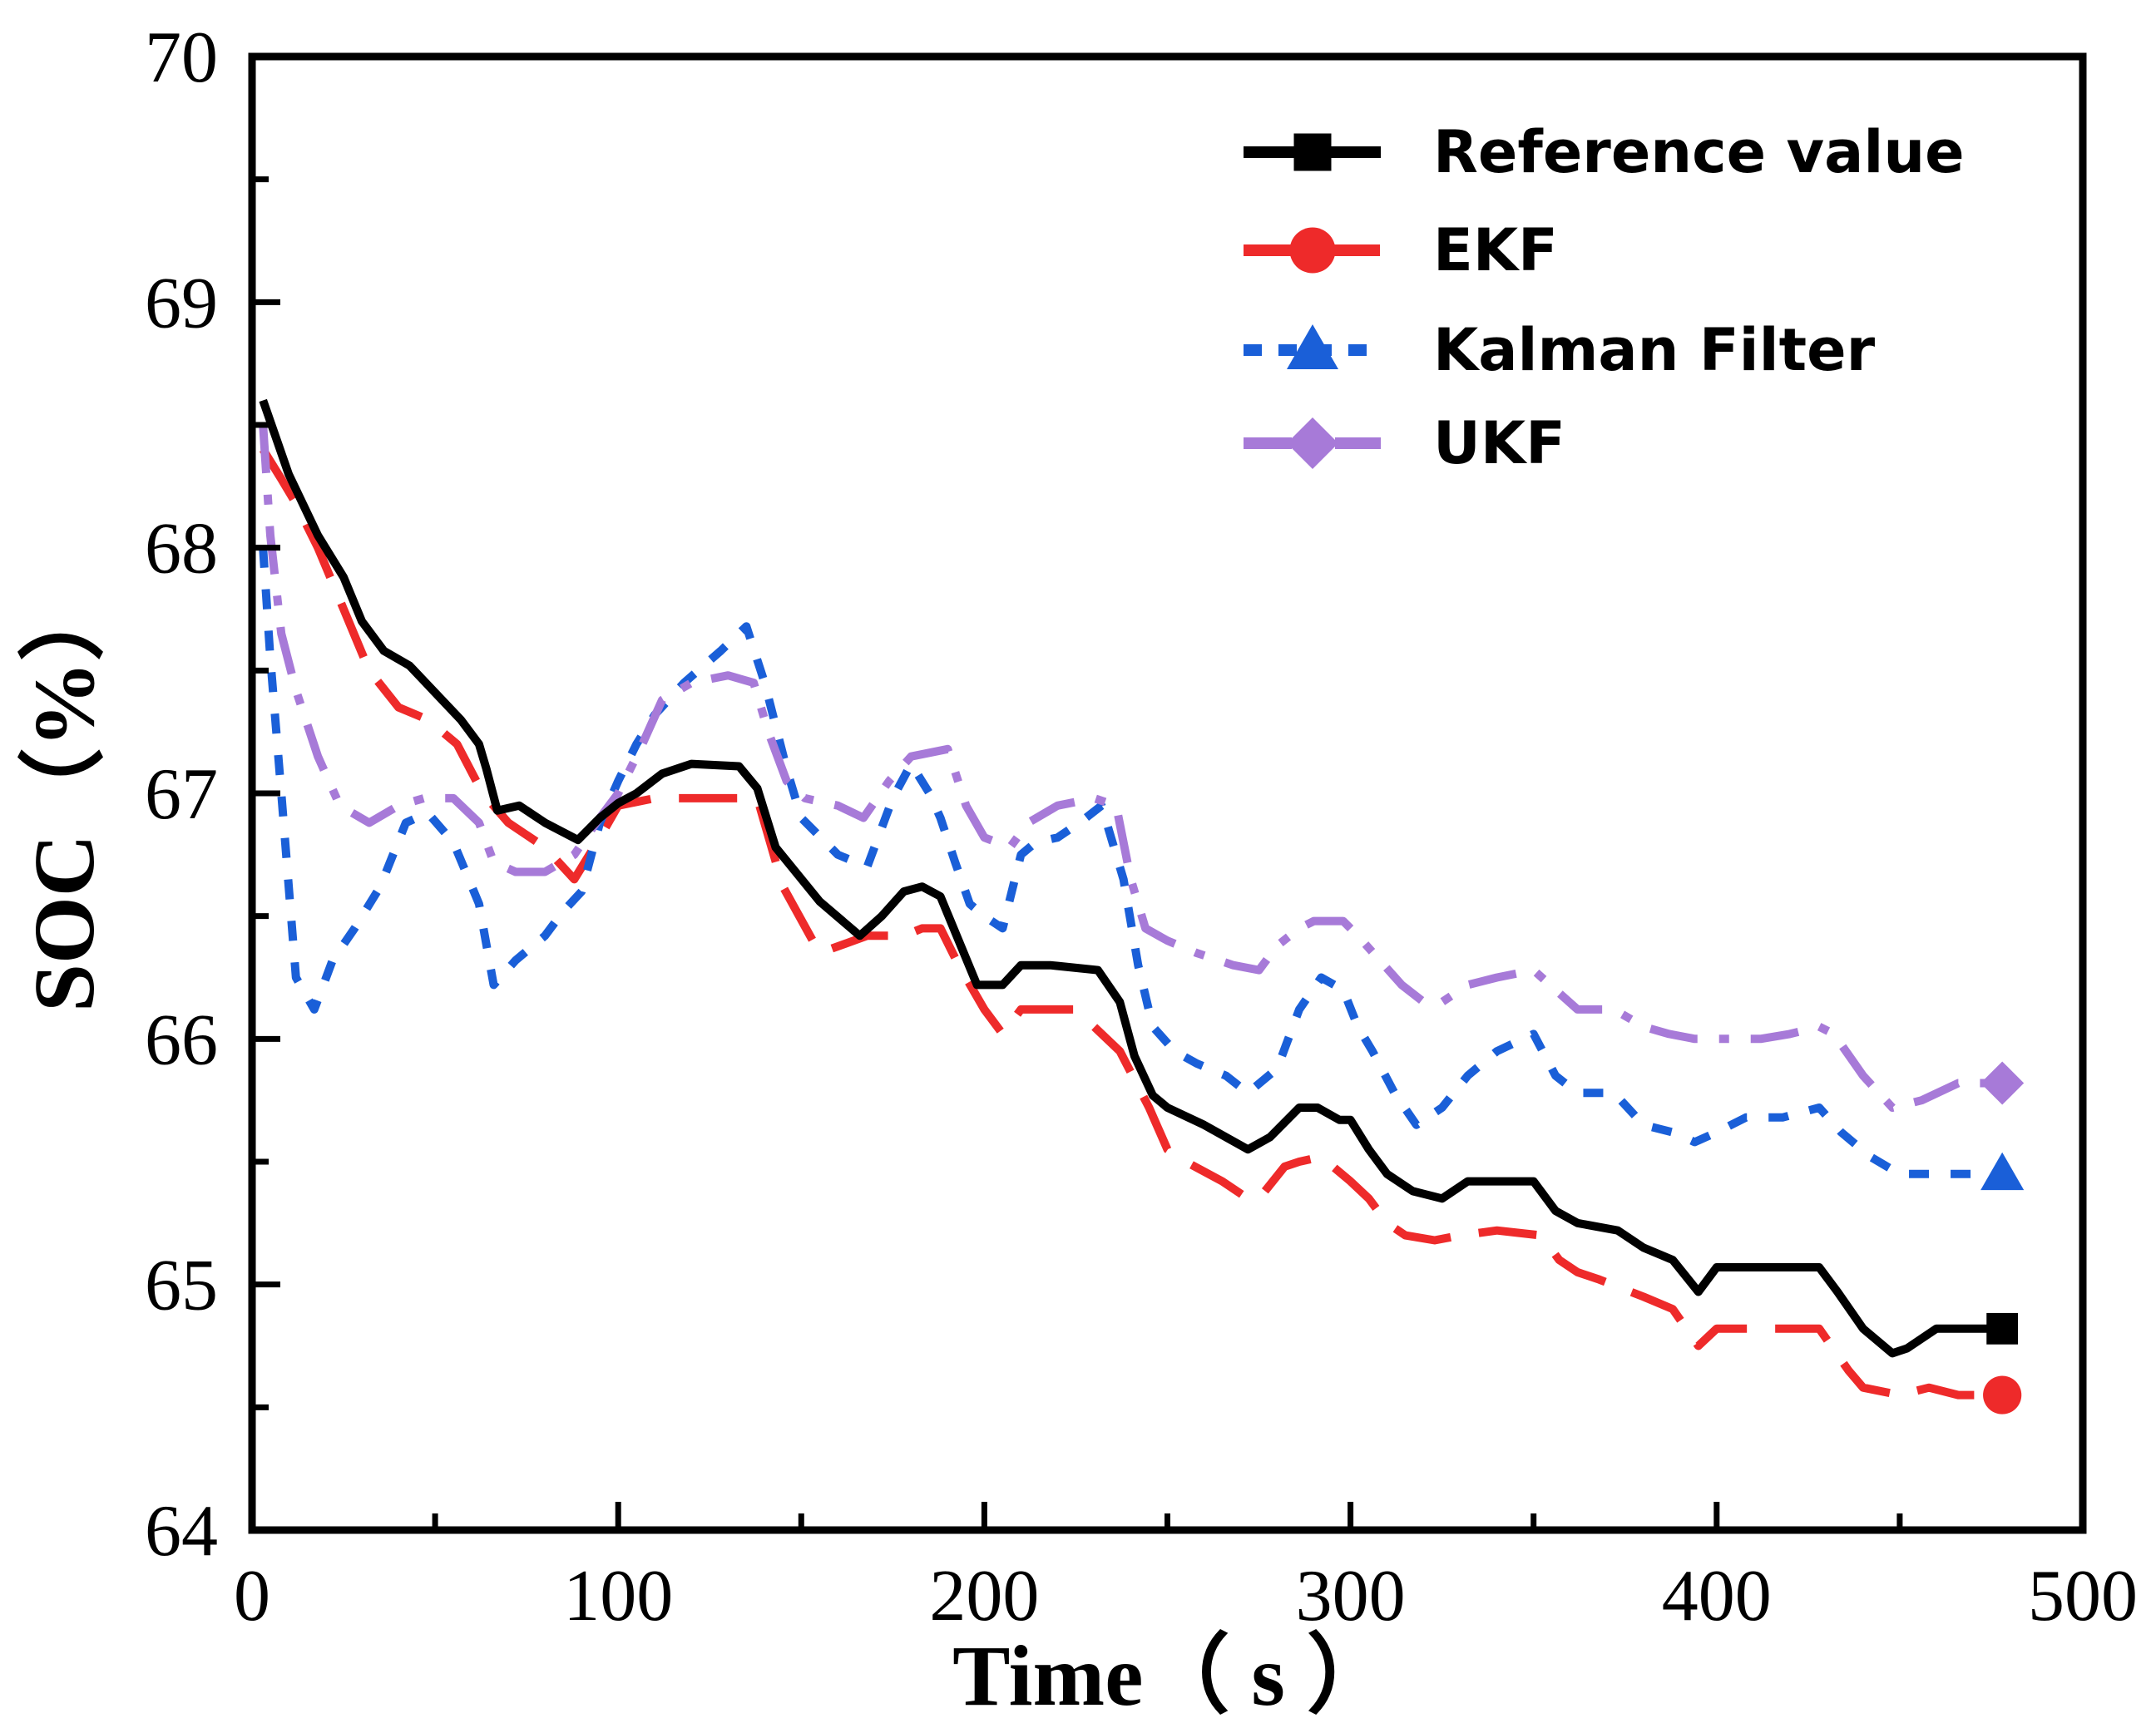 This screenshot has width=2156, height=1728. I want to click on y-tick-label: 66, so click(182, 1040).